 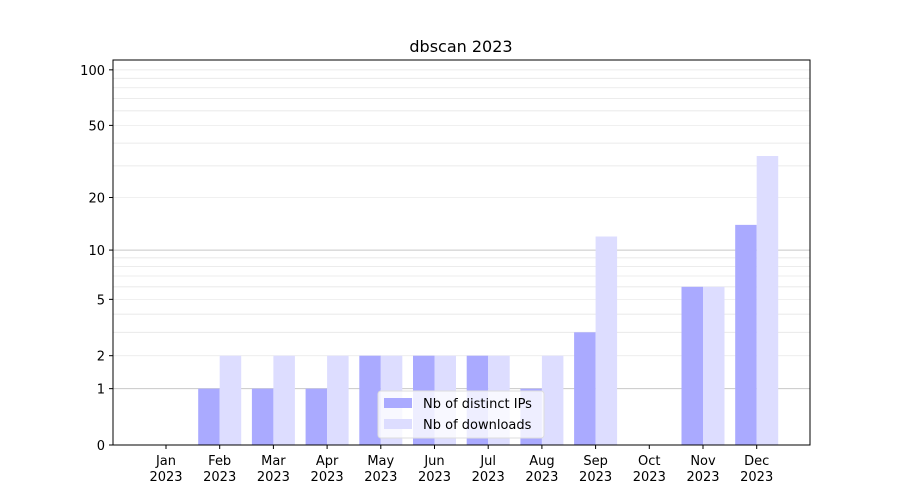 What do you see at coordinates (165, 469) in the screenshot?
I see `x-tick-label: Jan 2023` at bounding box center [165, 469].